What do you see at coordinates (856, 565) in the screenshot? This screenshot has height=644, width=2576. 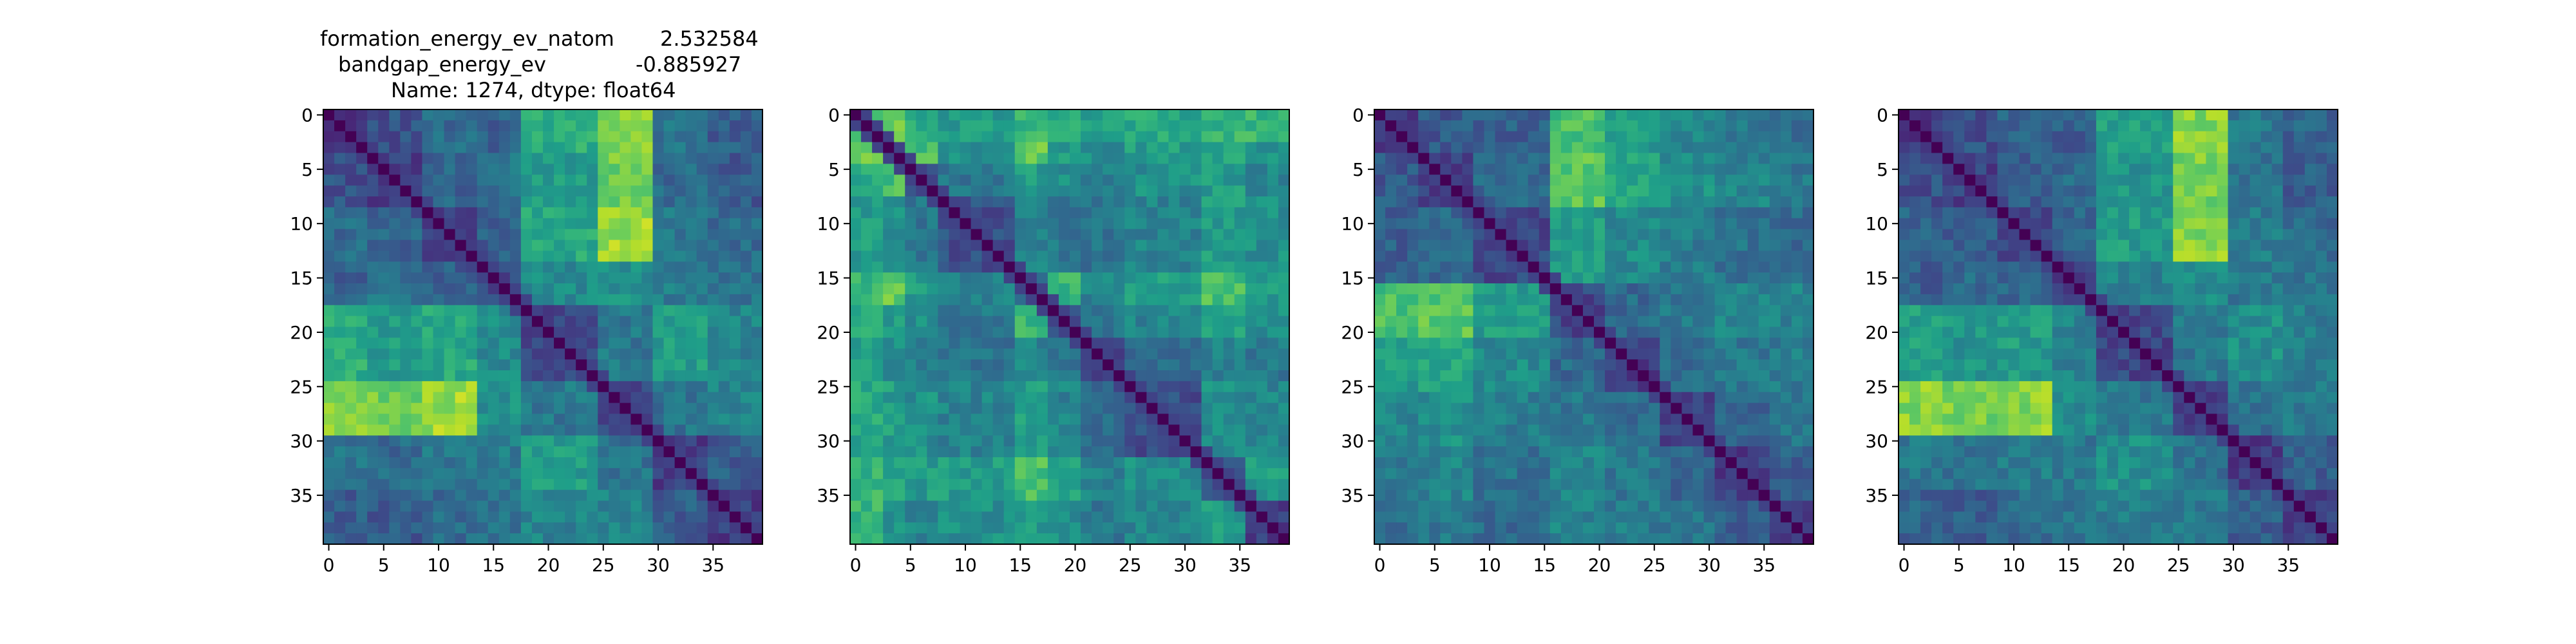 I see `x-tick-label: 0` at bounding box center [856, 565].